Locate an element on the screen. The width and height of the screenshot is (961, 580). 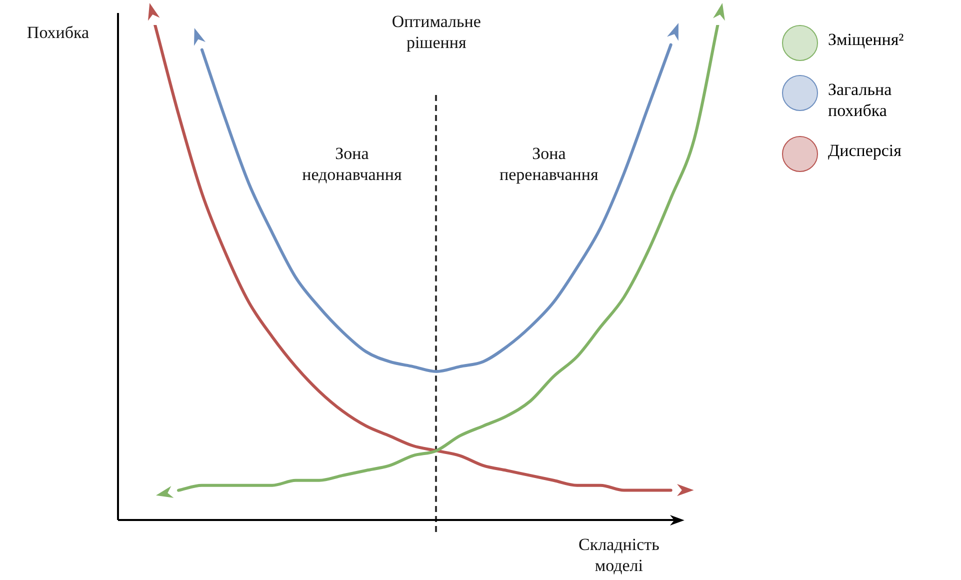
y-axis-title: Похибка is located at coordinates (58, 33).